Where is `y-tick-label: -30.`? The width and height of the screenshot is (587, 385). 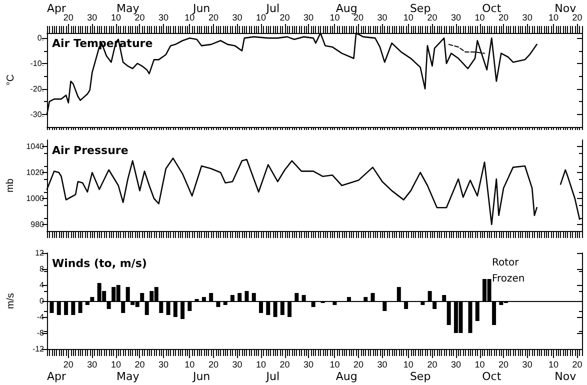
y-tick-label: -30. is located at coordinates (37, 114).